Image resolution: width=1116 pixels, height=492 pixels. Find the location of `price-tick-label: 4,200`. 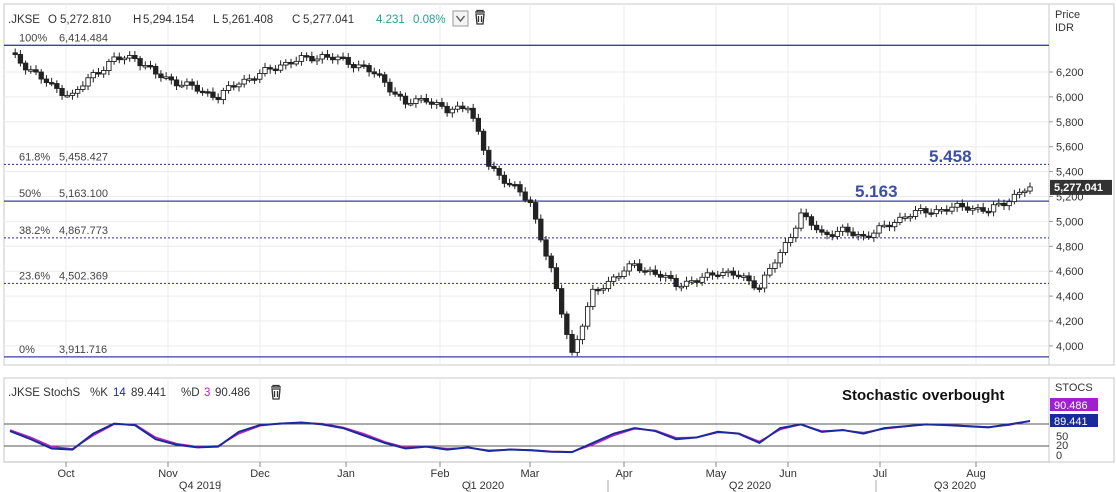

price-tick-label: 4,200 is located at coordinates (1070, 322).